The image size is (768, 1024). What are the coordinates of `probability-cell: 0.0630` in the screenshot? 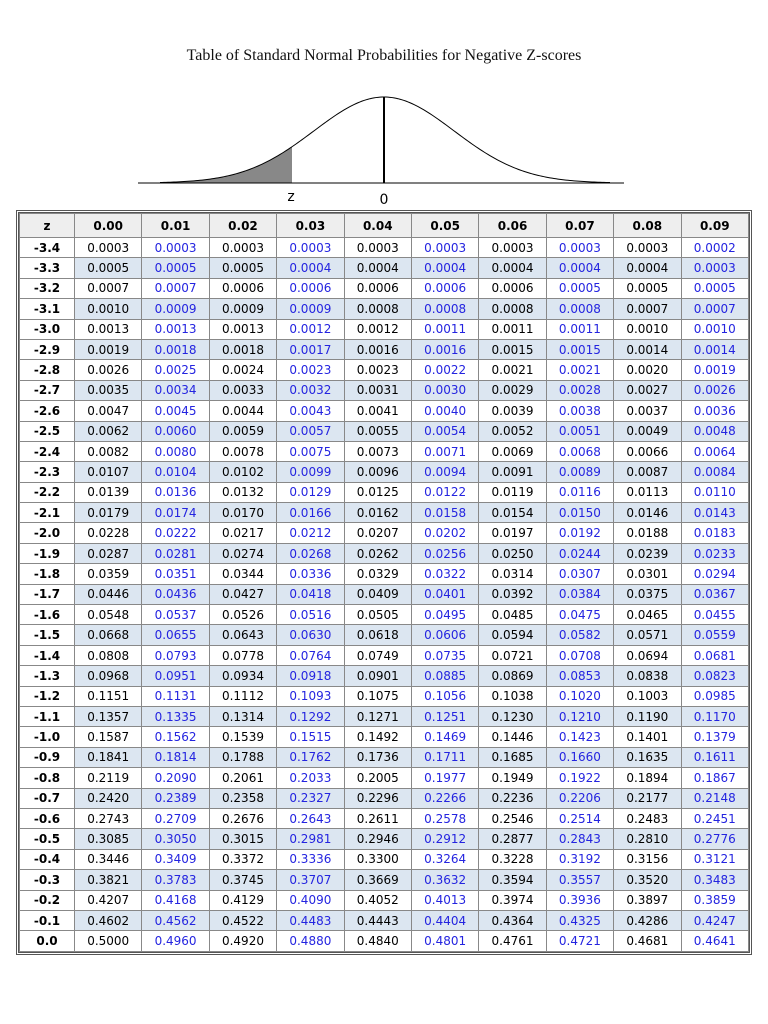 It's located at (310, 635).